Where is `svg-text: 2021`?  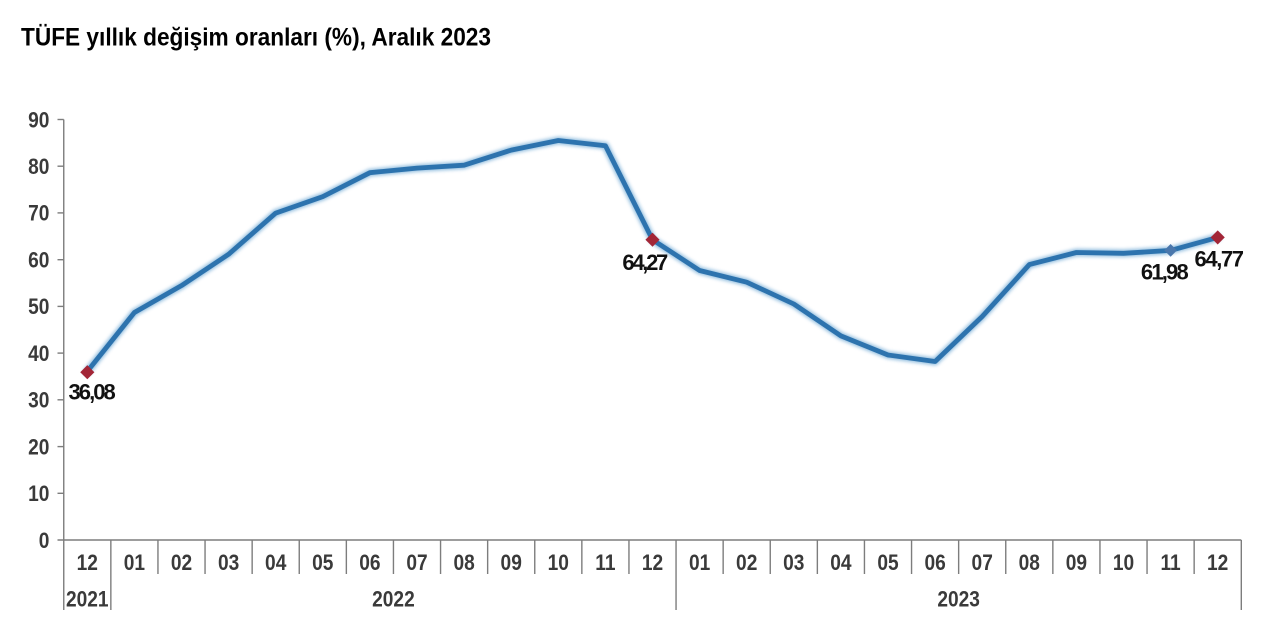 svg-text: 2021 is located at coordinates (87, 599).